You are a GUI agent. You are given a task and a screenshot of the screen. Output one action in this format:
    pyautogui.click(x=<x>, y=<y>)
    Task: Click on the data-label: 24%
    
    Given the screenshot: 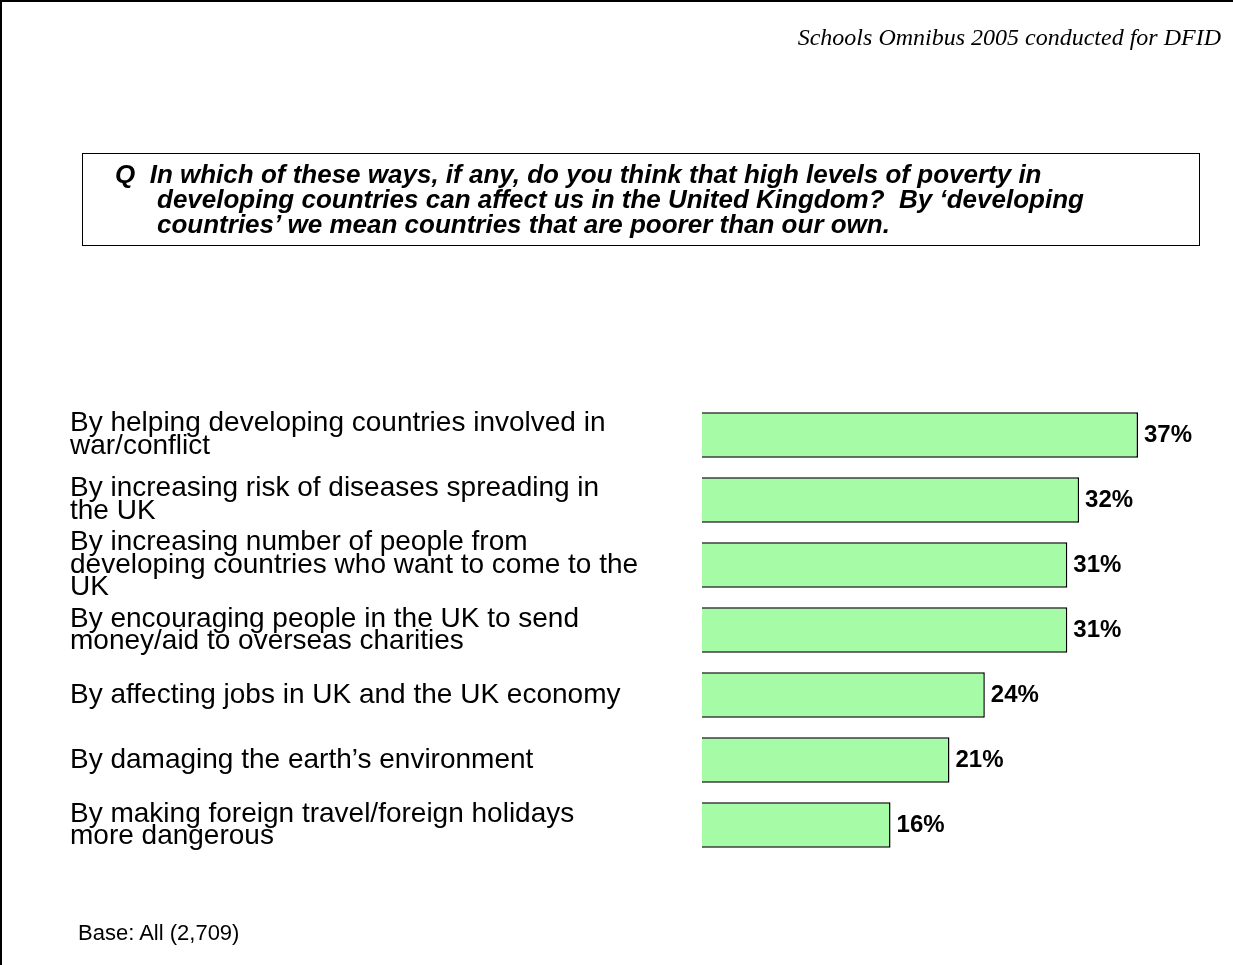 What is the action you would take?
    pyautogui.click(x=1014, y=693)
    